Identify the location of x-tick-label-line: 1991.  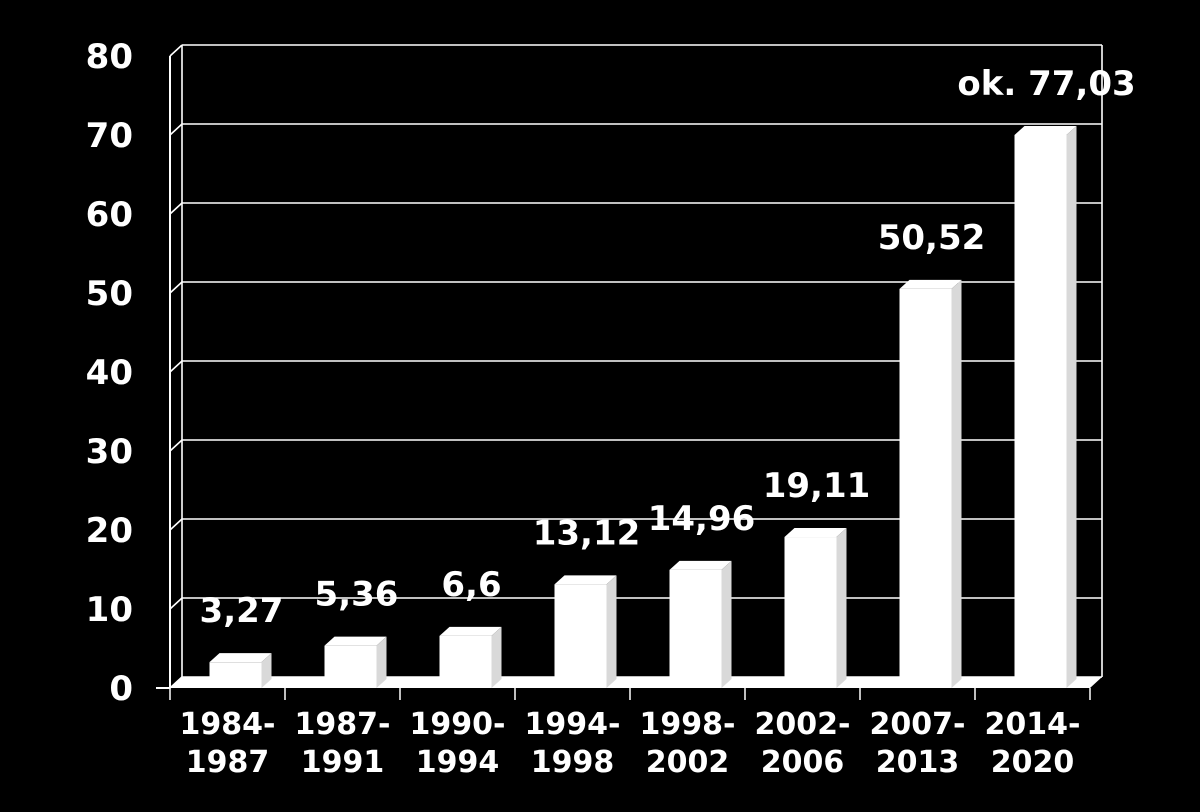
(343, 762).